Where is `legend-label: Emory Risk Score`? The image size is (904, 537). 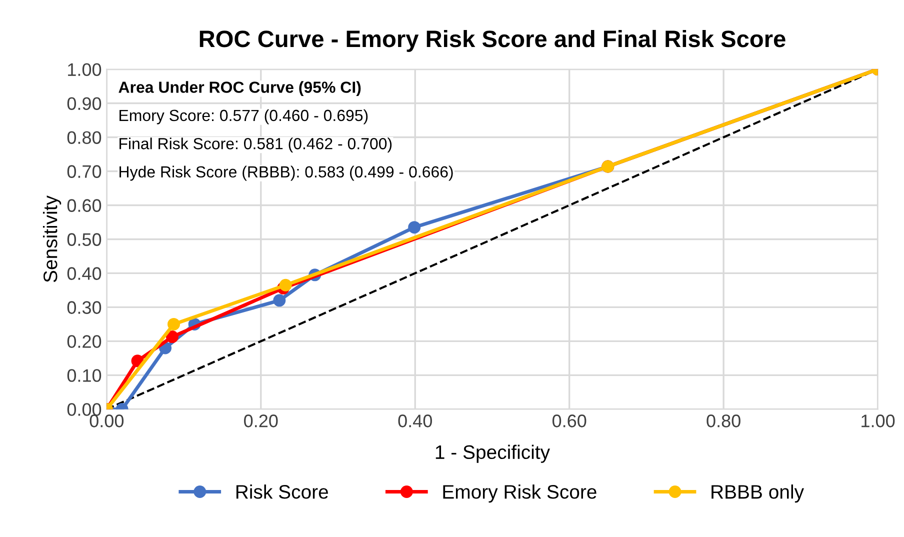
legend-label: Emory Risk Score is located at coordinates (519, 493).